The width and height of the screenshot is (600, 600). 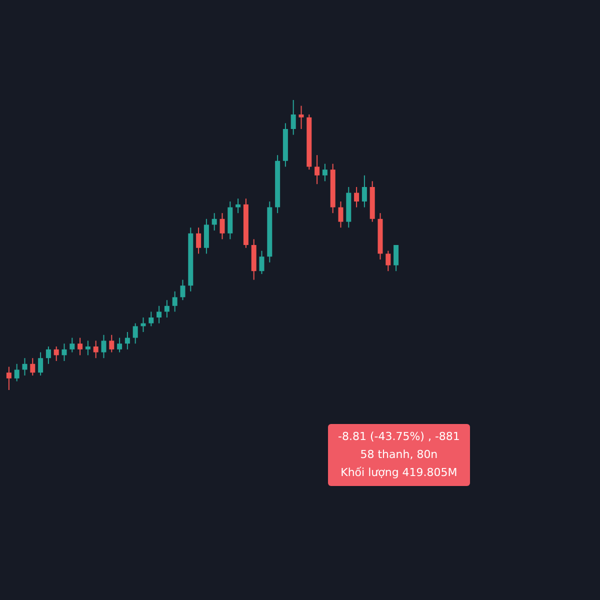 What do you see at coordinates (399, 437) in the screenshot?
I see `text: -8.81 (-43.75%) , -881` at bounding box center [399, 437].